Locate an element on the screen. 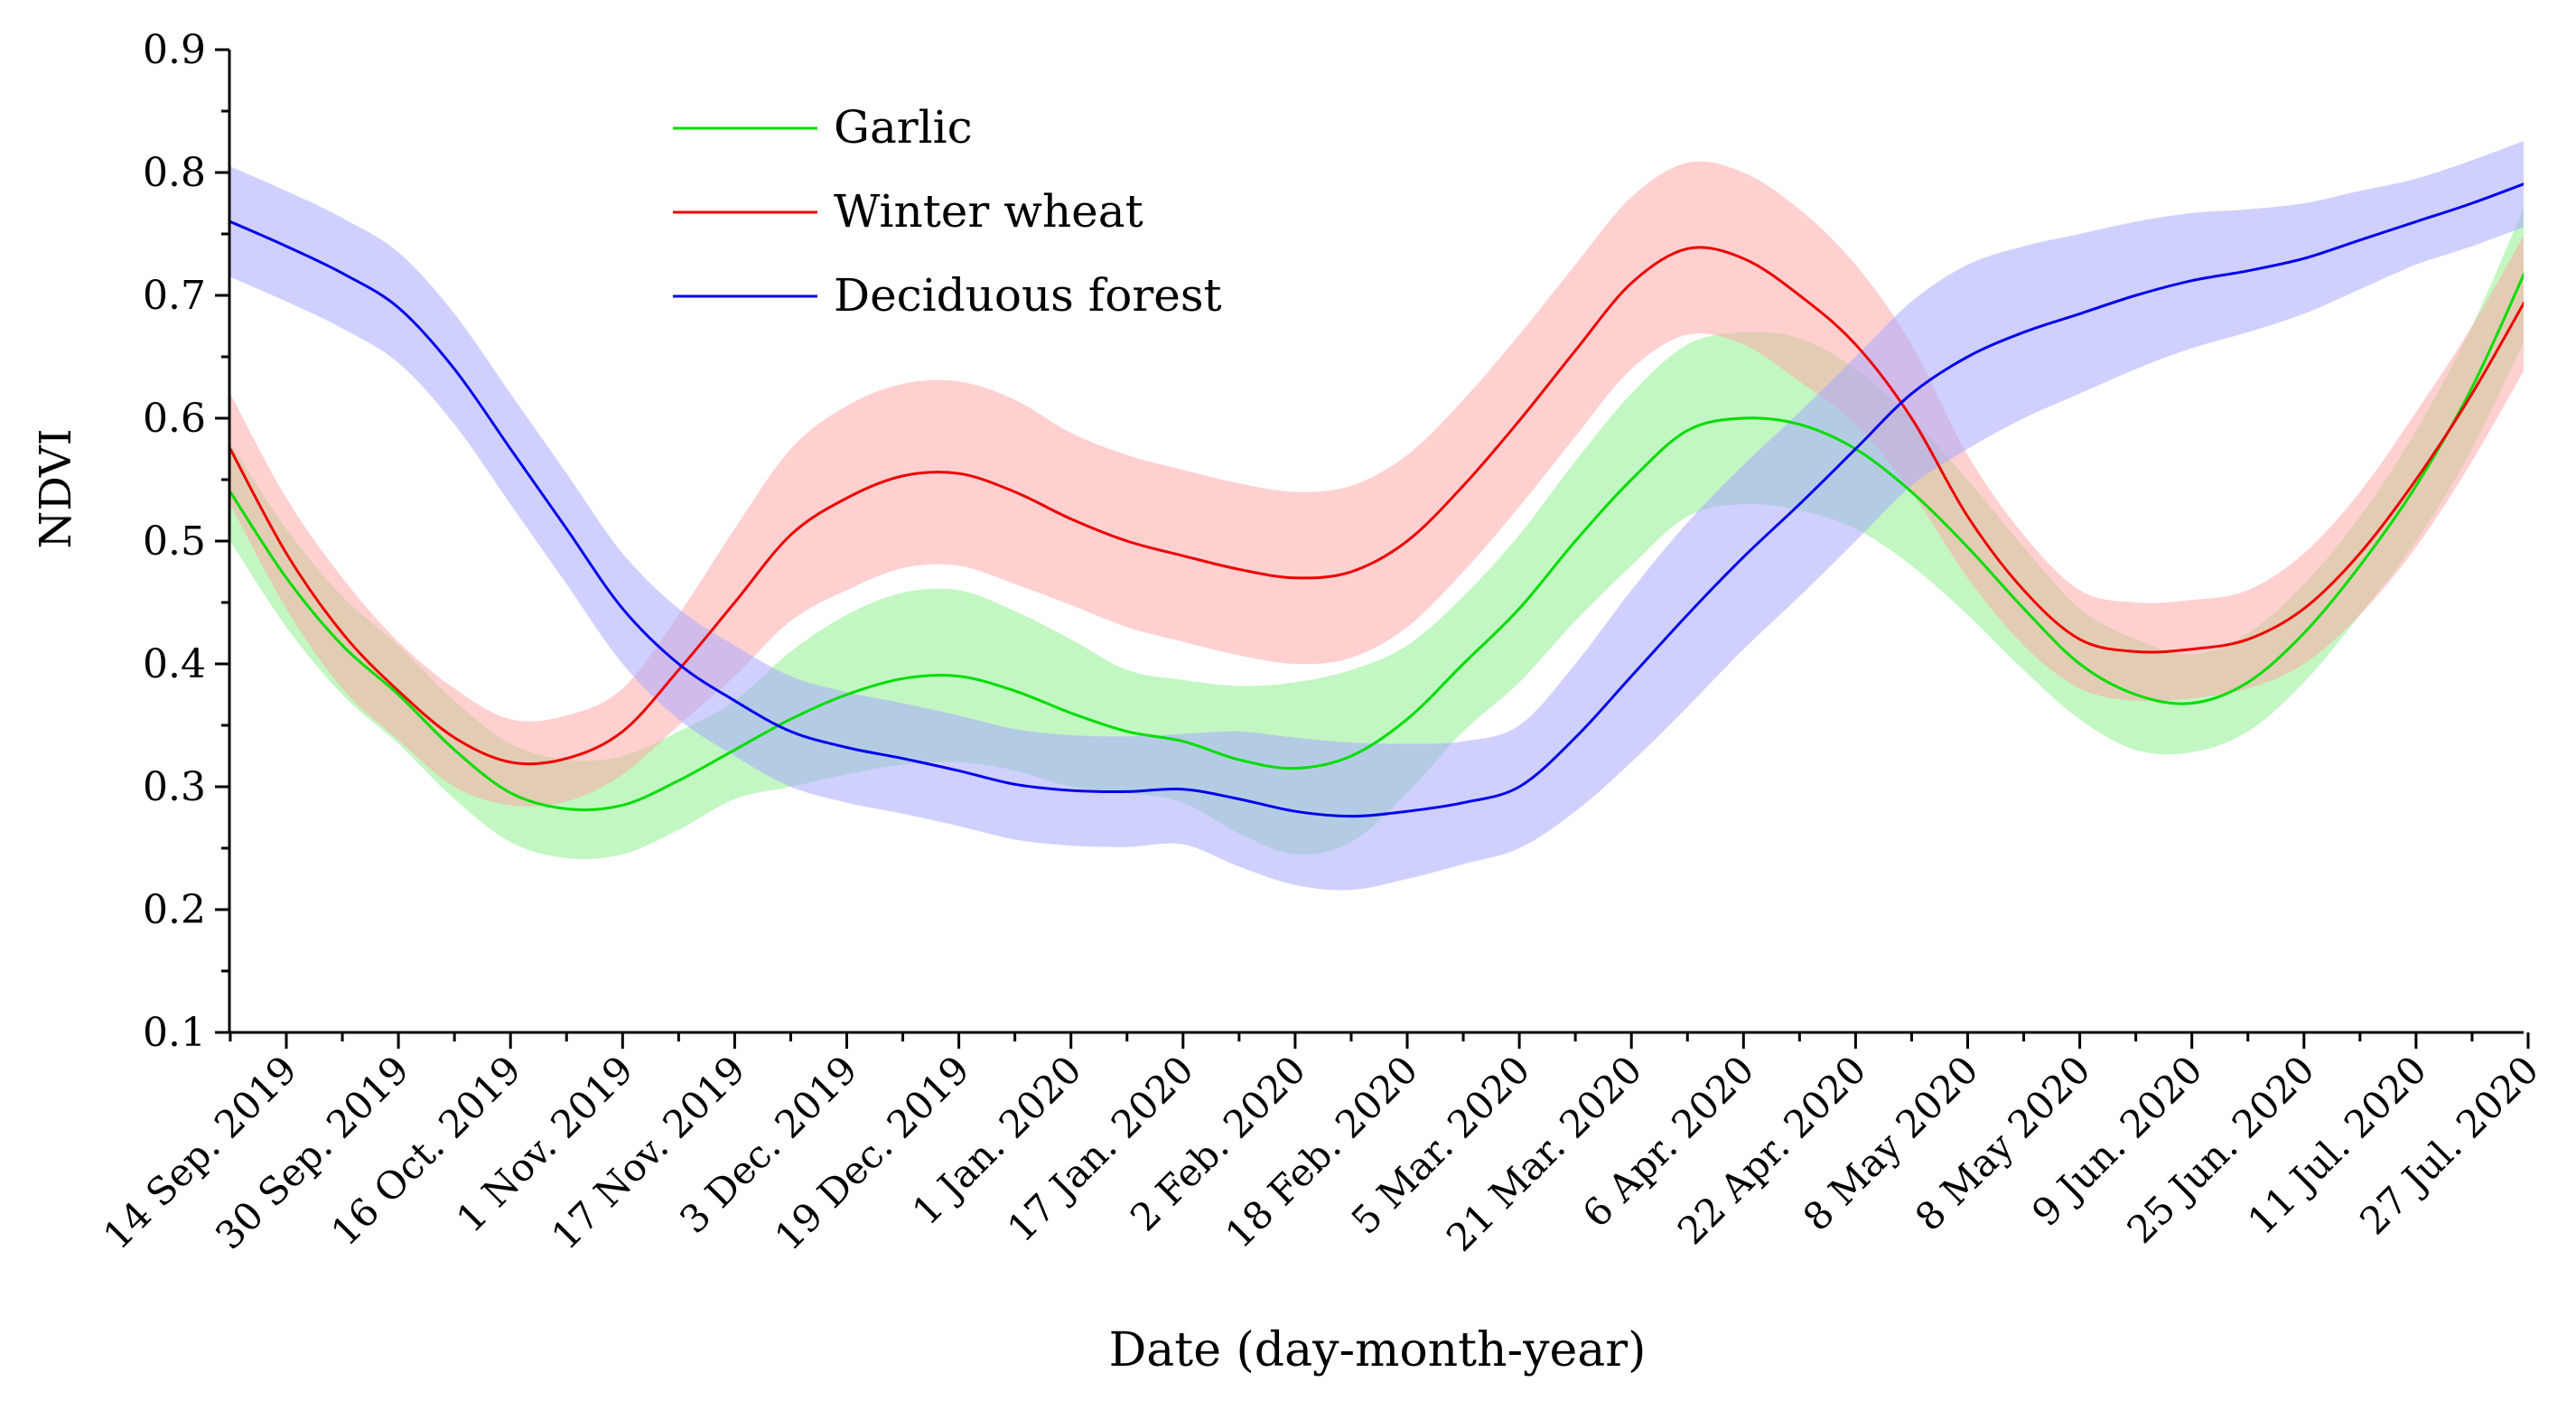 Image resolution: width=2576 pixels, height=1410 pixels. x-tick-label: 14 Sep. 2019 is located at coordinates (200, 1152).